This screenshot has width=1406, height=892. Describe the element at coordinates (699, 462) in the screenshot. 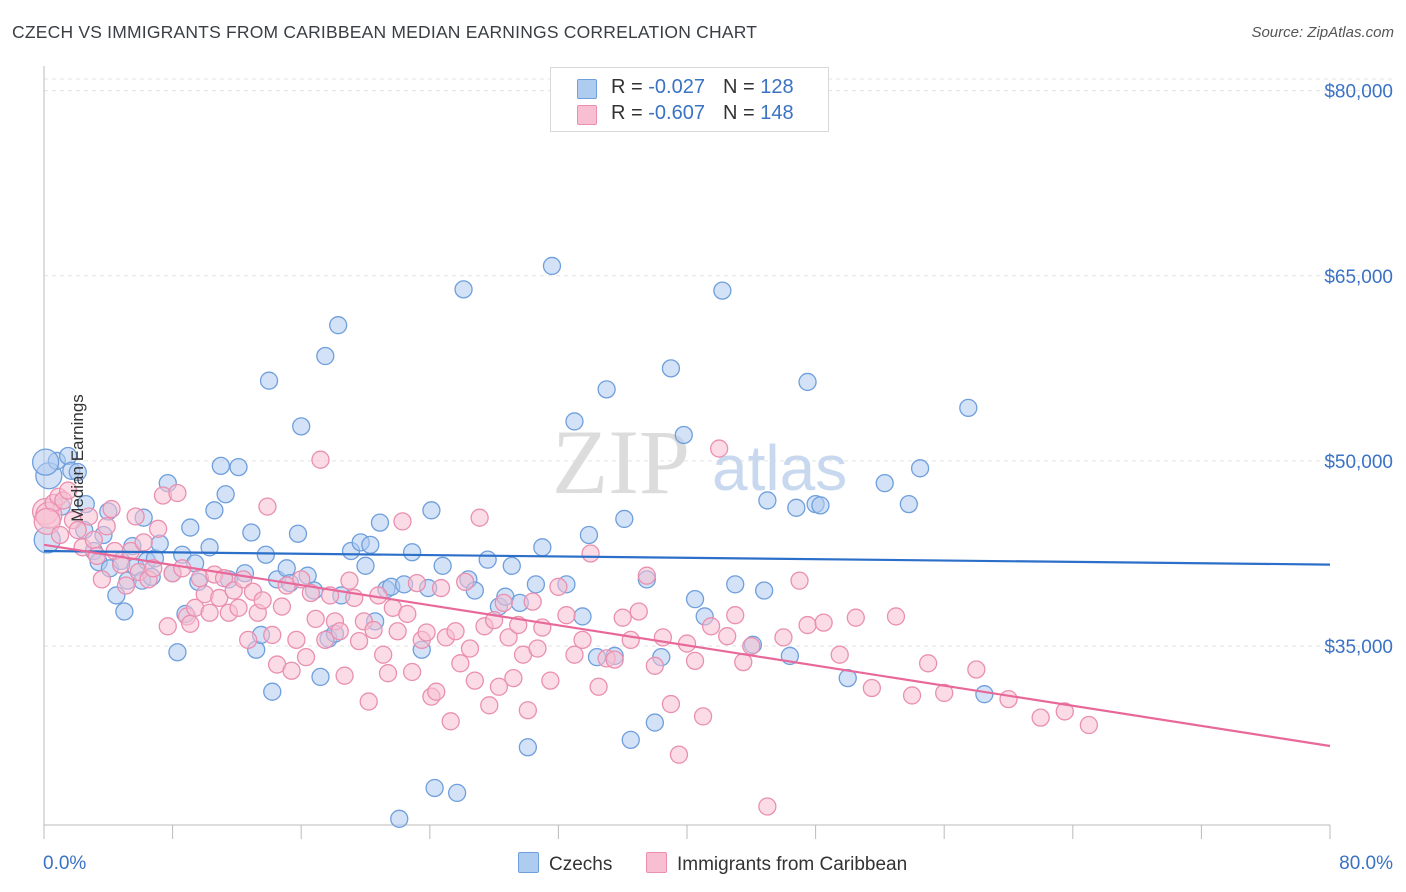

I see `watermark: ZIP atlas` at that location.